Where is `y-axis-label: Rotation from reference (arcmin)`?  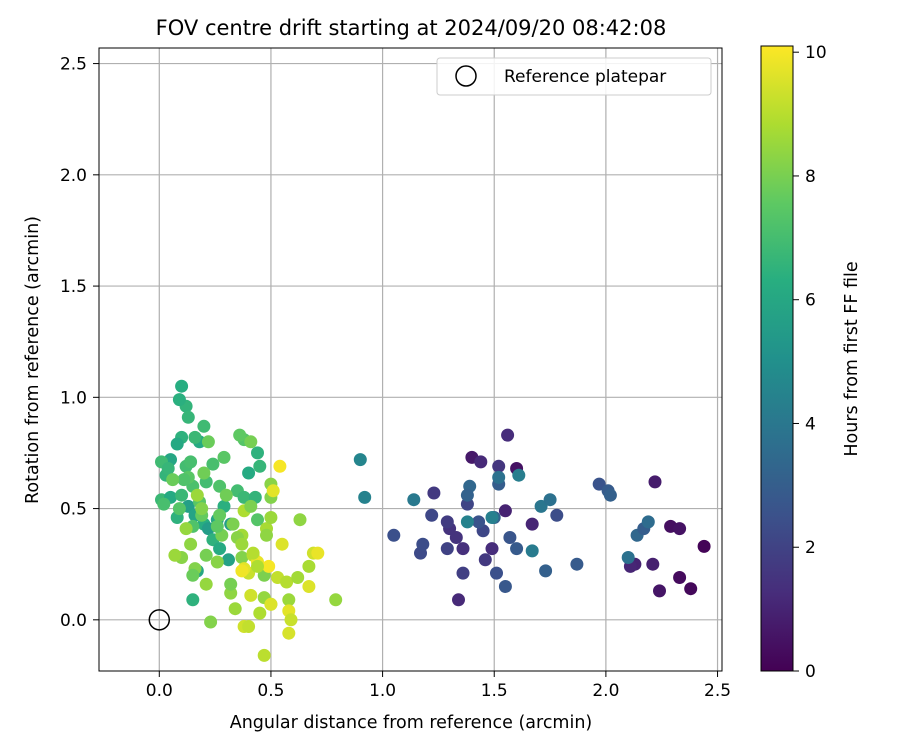
y-axis-label: Rotation from reference (arcmin) is located at coordinates (33, 360).